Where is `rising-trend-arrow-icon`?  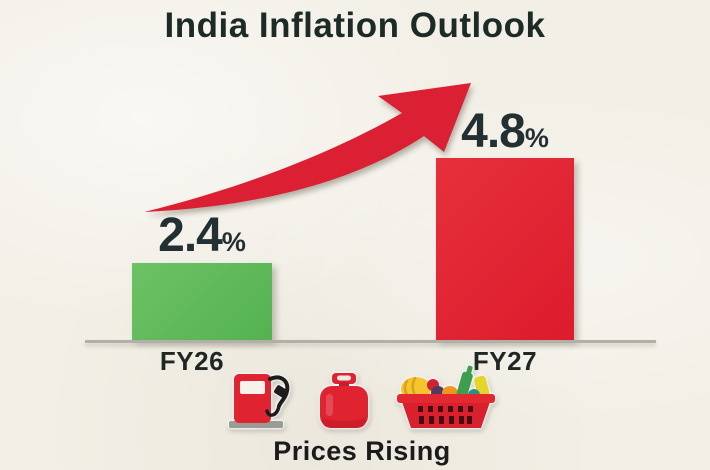 rising-trend-arrow-icon is located at coordinates (307, 147).